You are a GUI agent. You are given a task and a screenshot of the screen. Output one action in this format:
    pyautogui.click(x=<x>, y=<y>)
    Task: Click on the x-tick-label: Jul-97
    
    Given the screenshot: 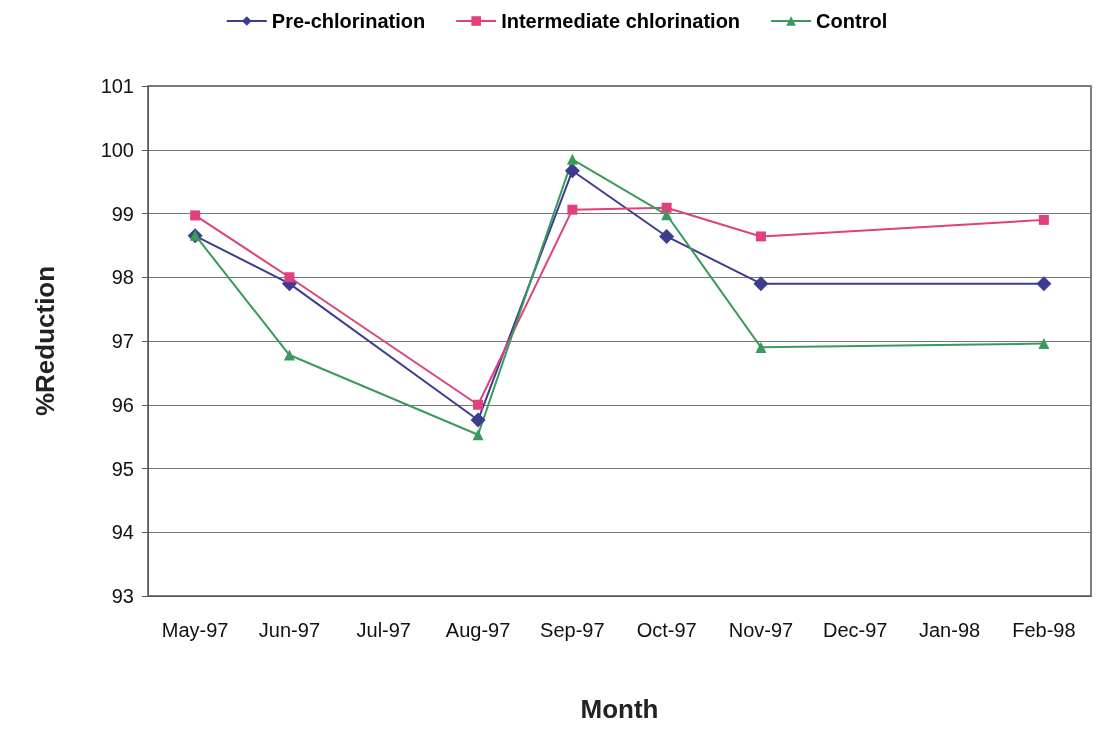 What is the action you would take?
    pyautogui.click(x=383, y=630)
    